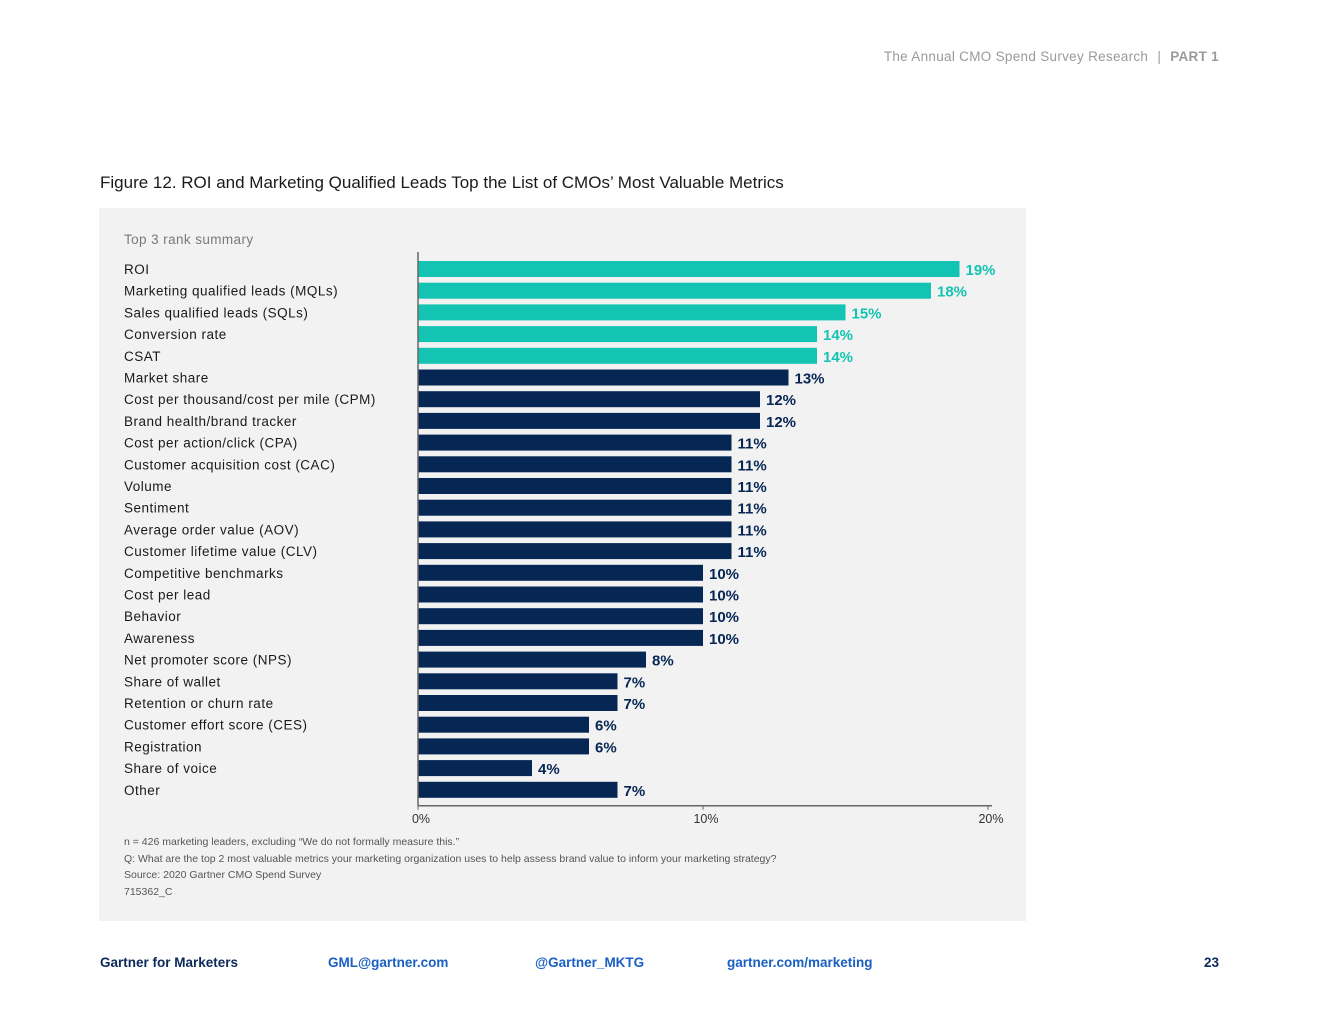 The image size is (1320, 1020). Describe the element at coordinates (231, 291) in the screenshot. I see `category-label: Marketing qualified leads (MQLs)` at that location.